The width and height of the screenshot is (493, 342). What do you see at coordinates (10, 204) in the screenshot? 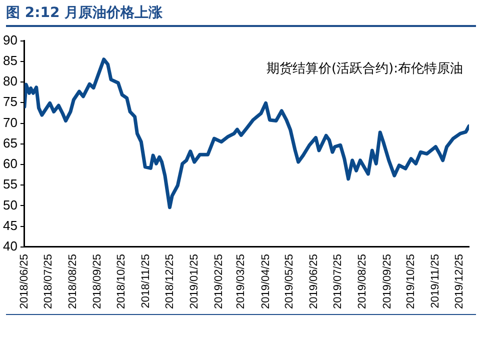
I see `y-tick-label: 50` at bounding box center [10, 204].